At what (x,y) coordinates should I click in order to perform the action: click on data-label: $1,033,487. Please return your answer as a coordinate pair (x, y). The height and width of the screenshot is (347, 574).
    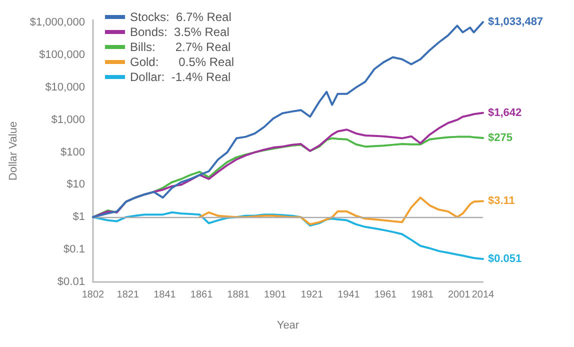
    Looking at the image, I should click on (516, 22).